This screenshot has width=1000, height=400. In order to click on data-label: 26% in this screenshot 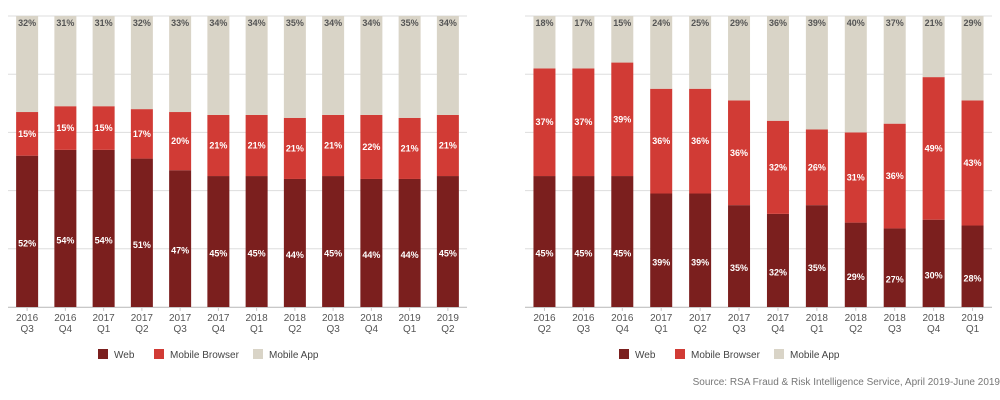, I will do `click(817, 167)`.